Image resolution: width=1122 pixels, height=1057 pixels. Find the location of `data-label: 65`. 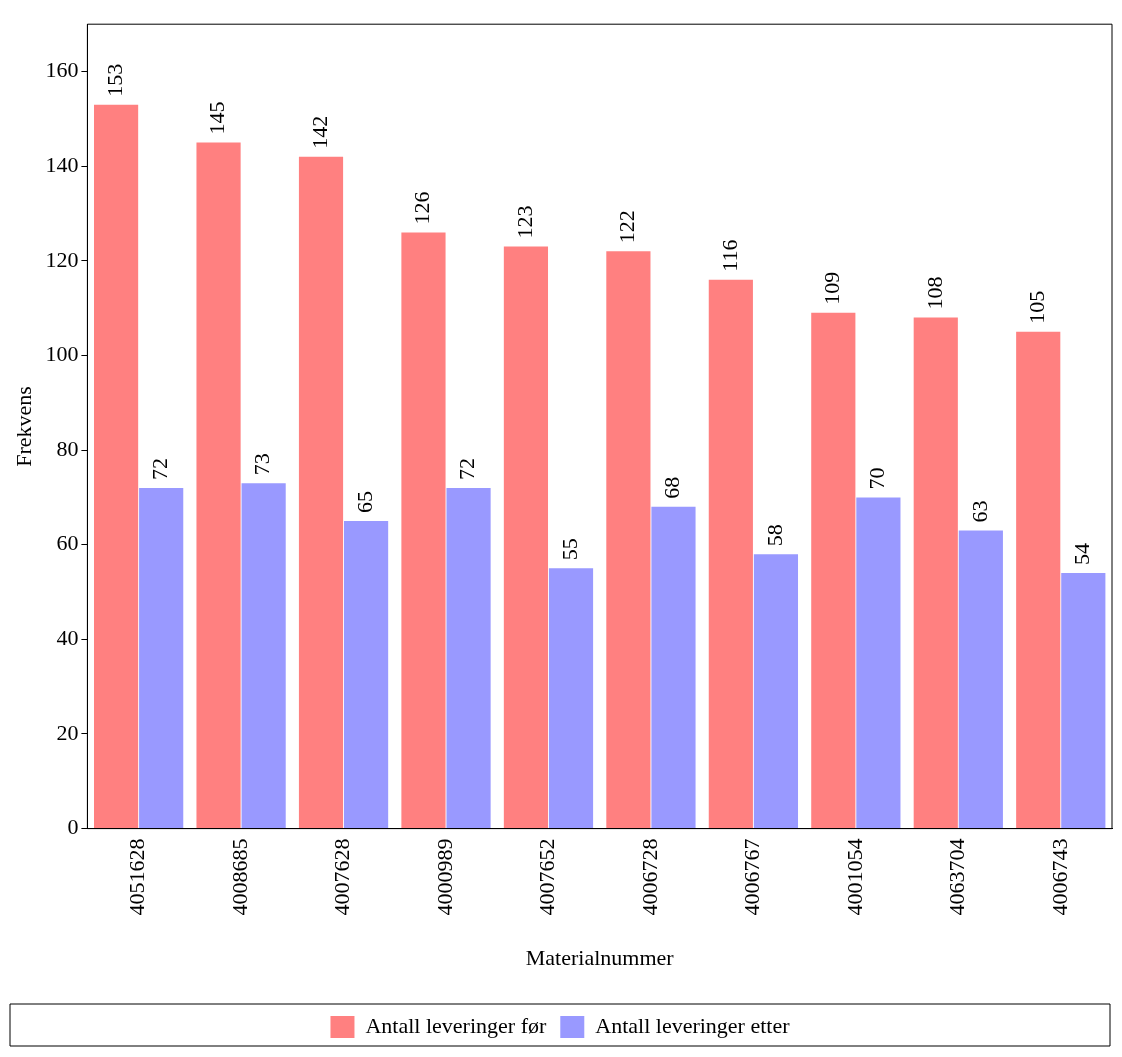

data-label: 65 is located at coordinates (364, 502).